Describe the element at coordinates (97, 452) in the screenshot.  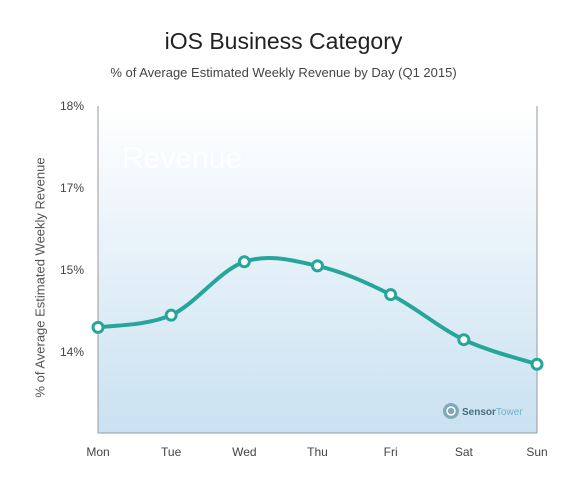
I see `x-tick-label: Mon` at that location.